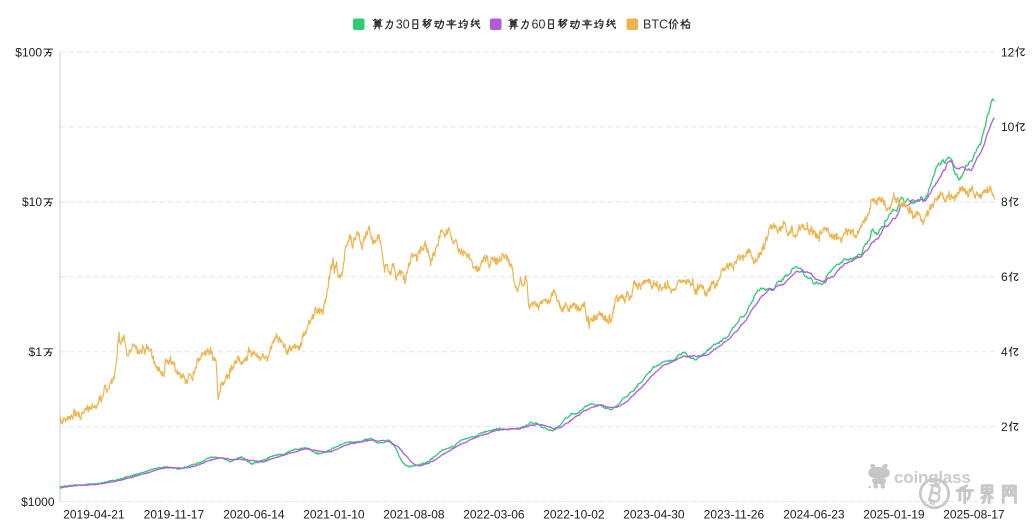  What do you see at coordinates (36, 352) in the screenshot?
I see `svg-text: $1` at bounding box center [36, 352].